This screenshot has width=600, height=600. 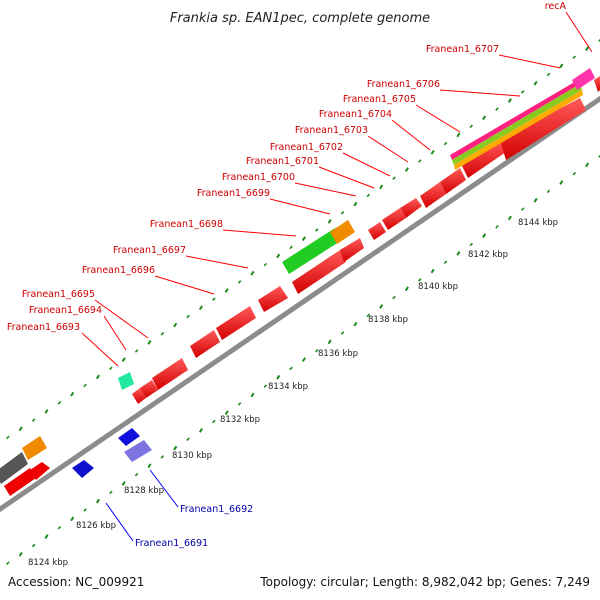 What do you see at coordinates (488, 255) in the screenshot?
I see `scale-tick-label: 8142 kbp` at bounding box center [488, 255].